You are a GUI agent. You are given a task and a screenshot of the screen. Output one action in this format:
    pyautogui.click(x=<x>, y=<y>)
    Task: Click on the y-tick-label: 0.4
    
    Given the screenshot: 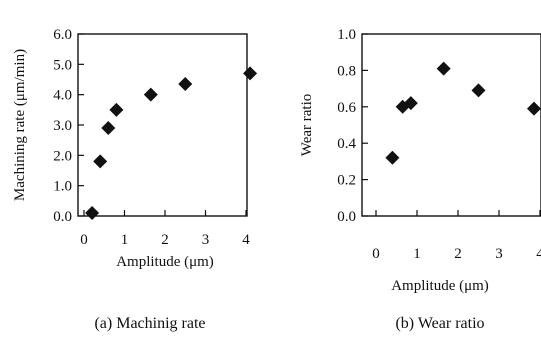 What is the action you would take?
    pyautogui.click(x=346, y=144)
    